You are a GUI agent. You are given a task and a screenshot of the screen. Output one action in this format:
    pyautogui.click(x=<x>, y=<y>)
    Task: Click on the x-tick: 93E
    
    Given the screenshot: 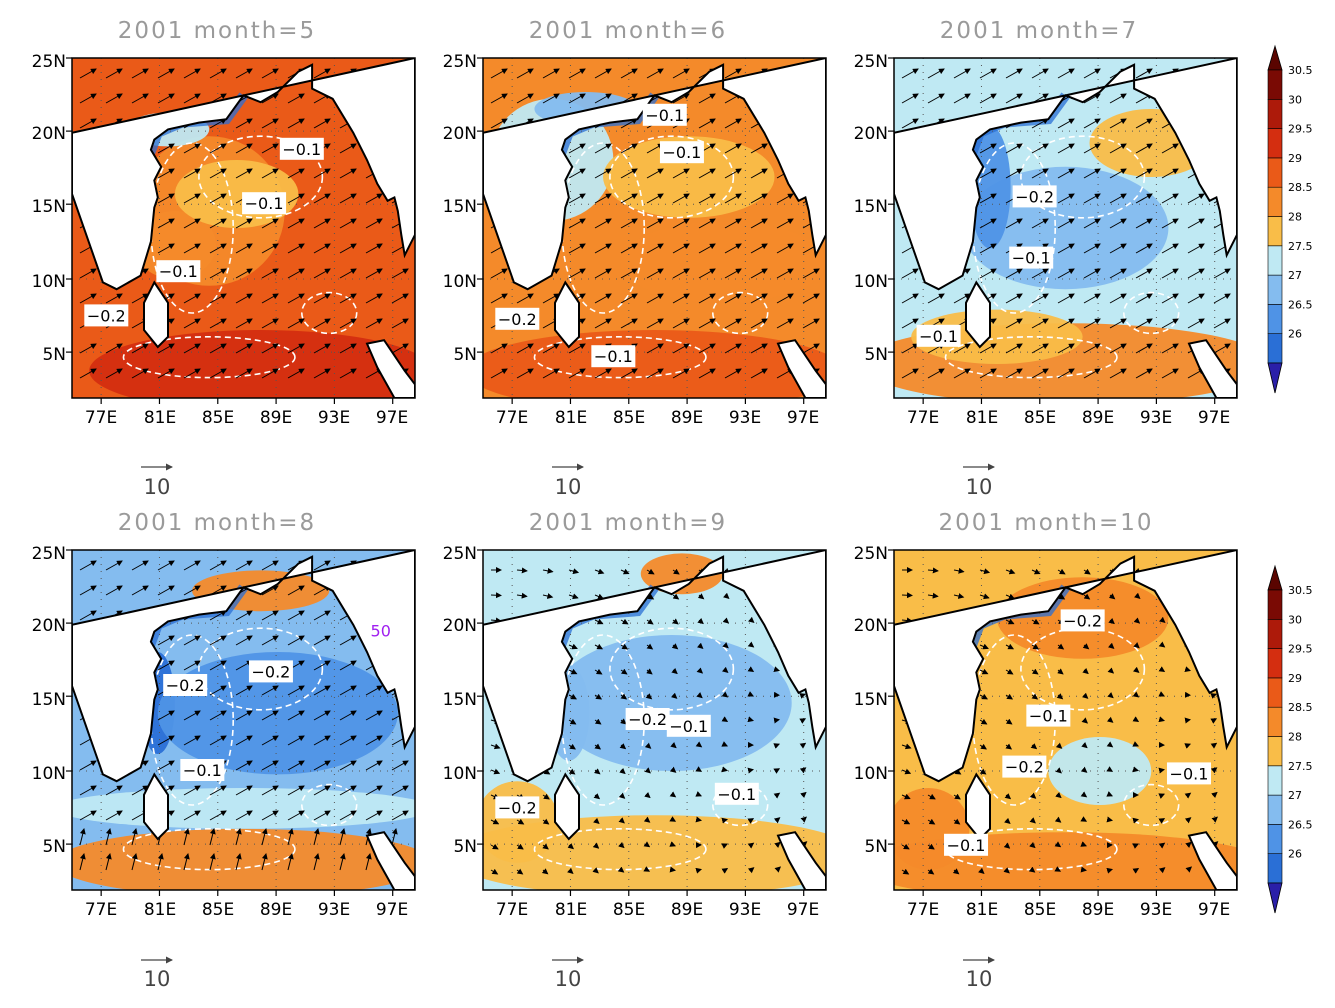 What is the action you would take?
    pyautogui.click(x=334, y=418)
    